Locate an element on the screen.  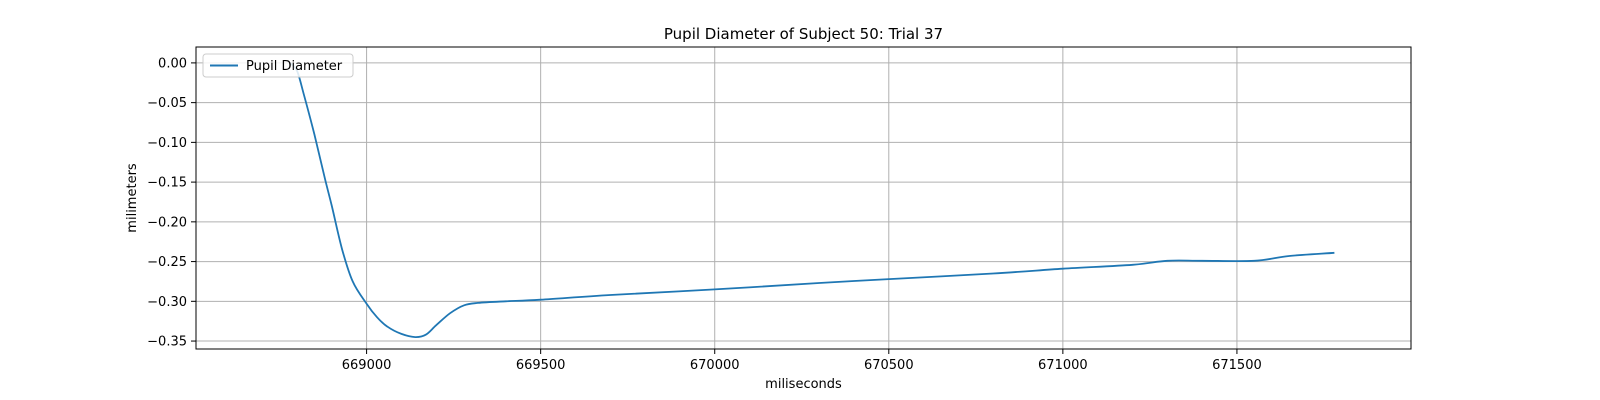
x-axis-title: miliseconds is located at coordinates (803, 384).